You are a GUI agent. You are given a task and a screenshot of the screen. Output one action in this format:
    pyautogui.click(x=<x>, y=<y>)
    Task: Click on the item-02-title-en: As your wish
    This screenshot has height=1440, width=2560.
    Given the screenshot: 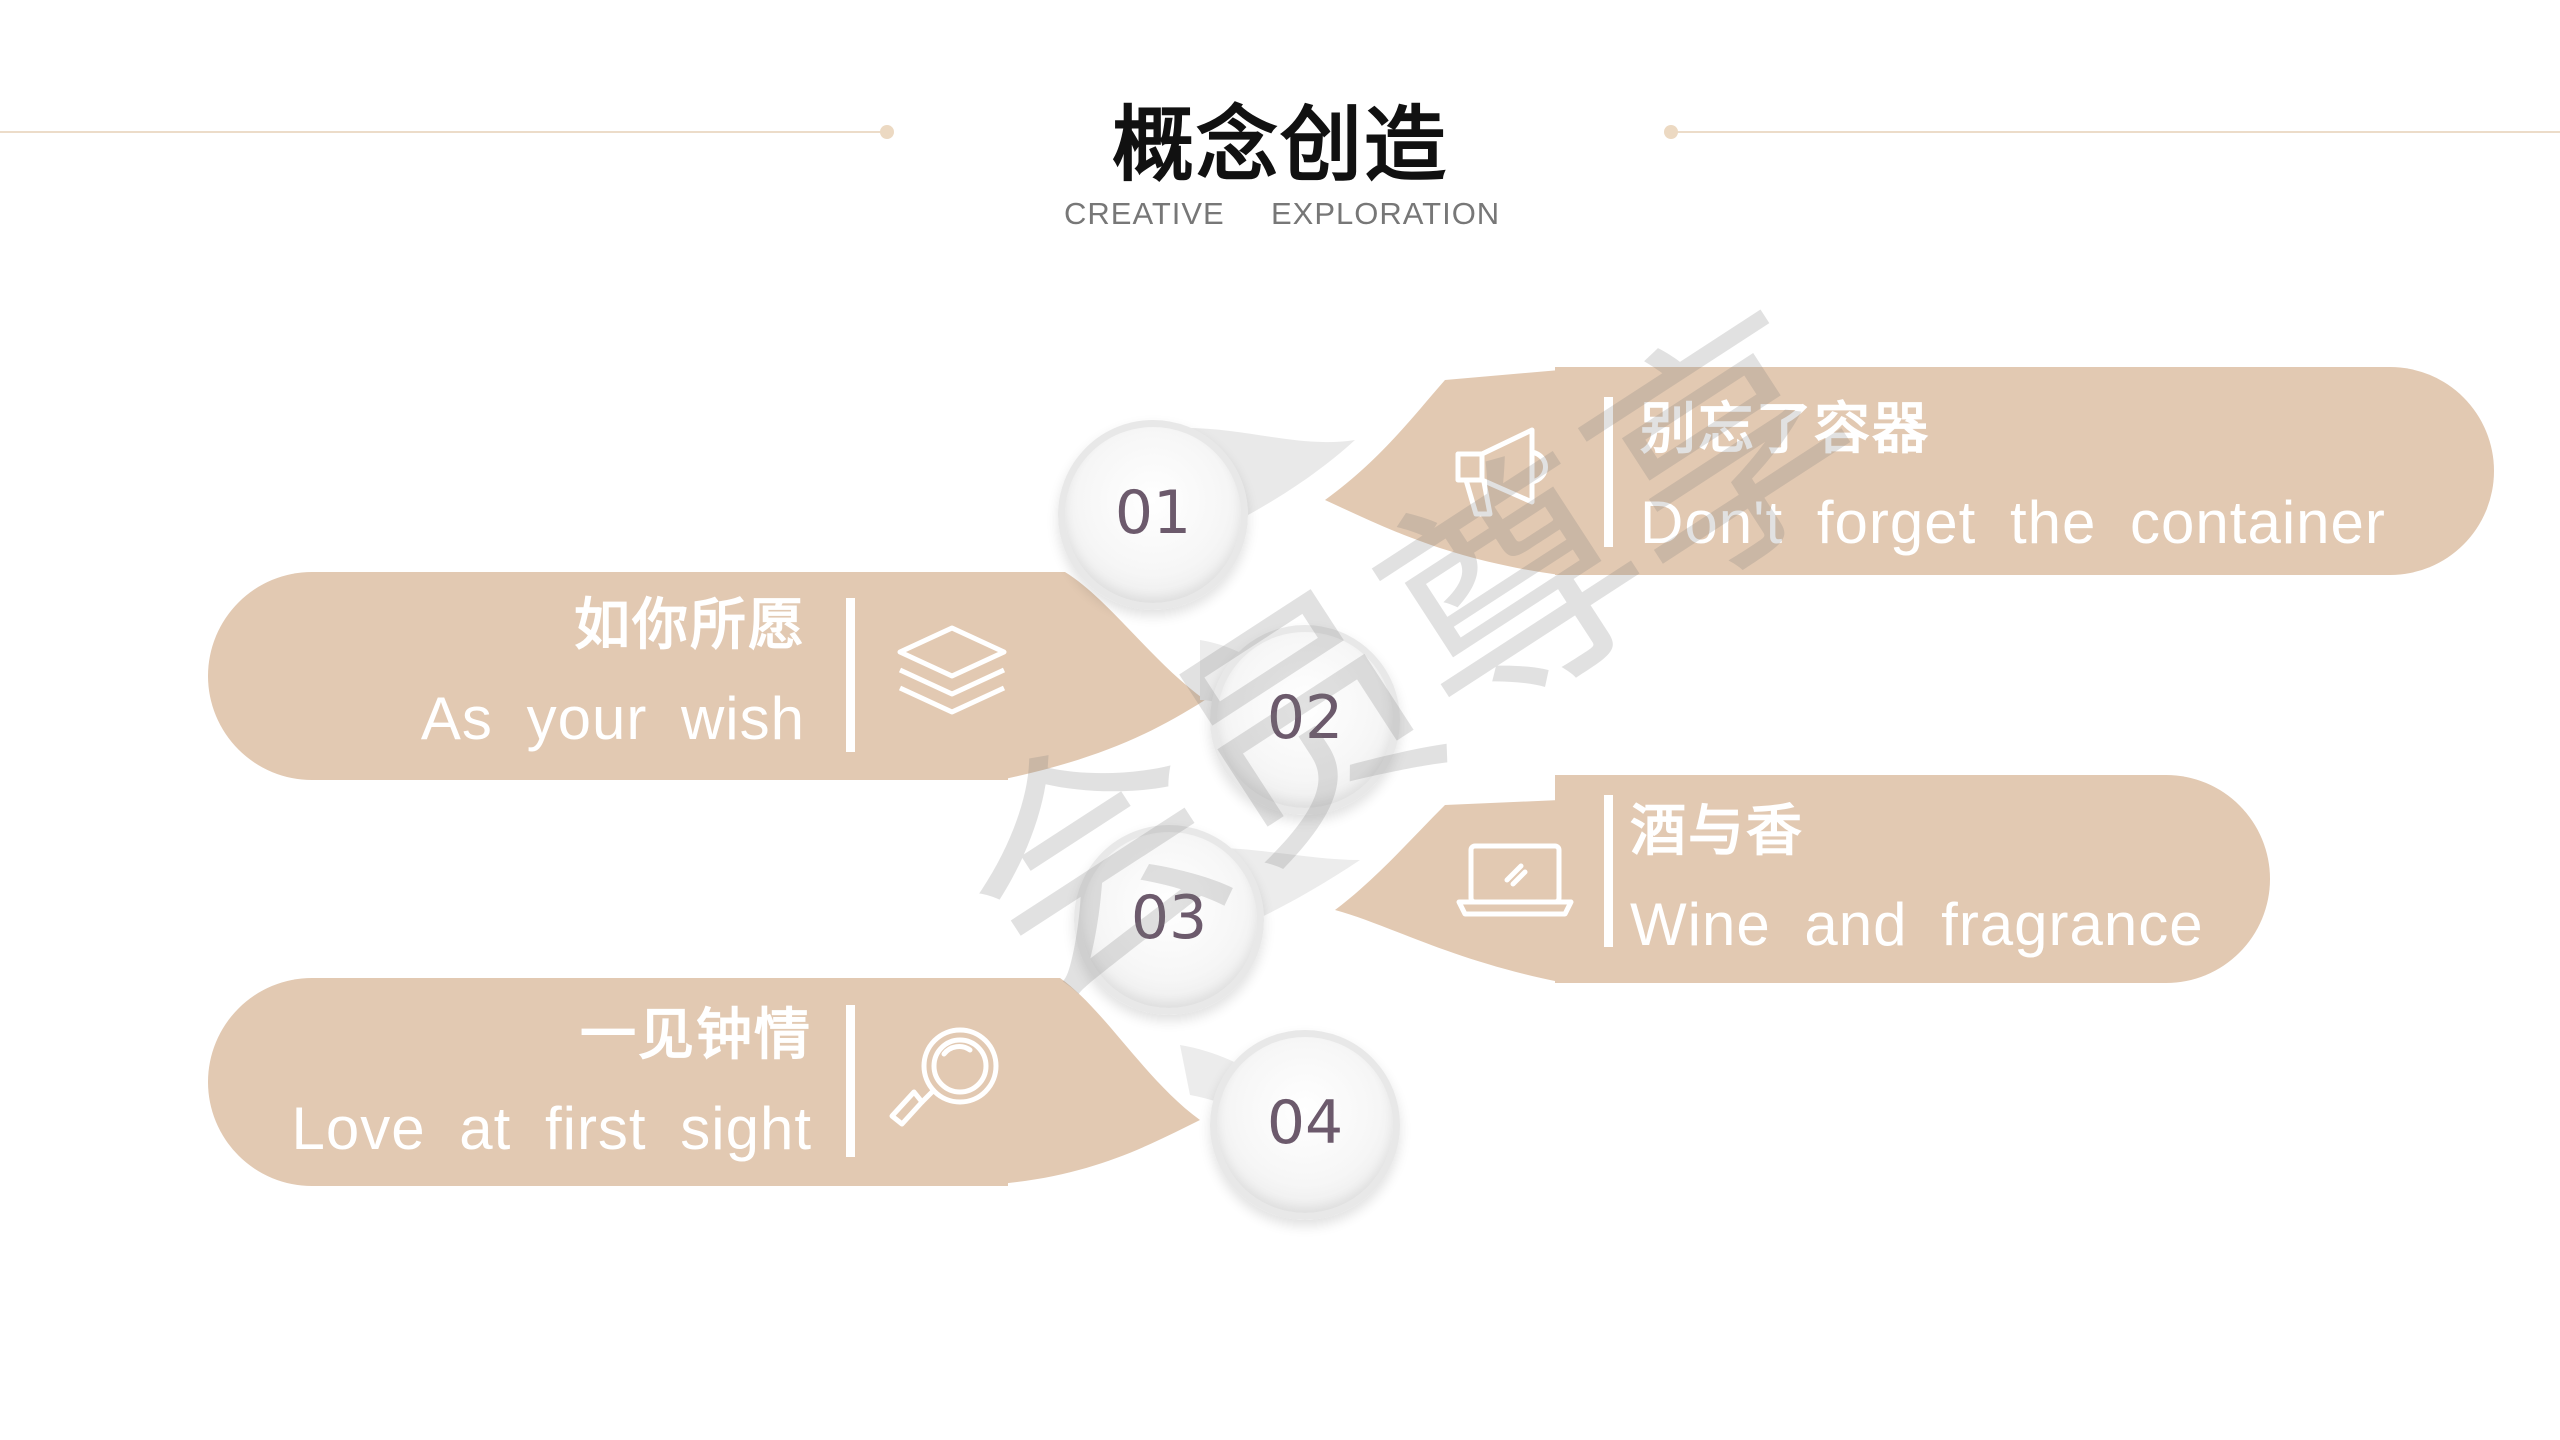 What is the action you would take?
    pyautogui.click(x=612, y=718)
    